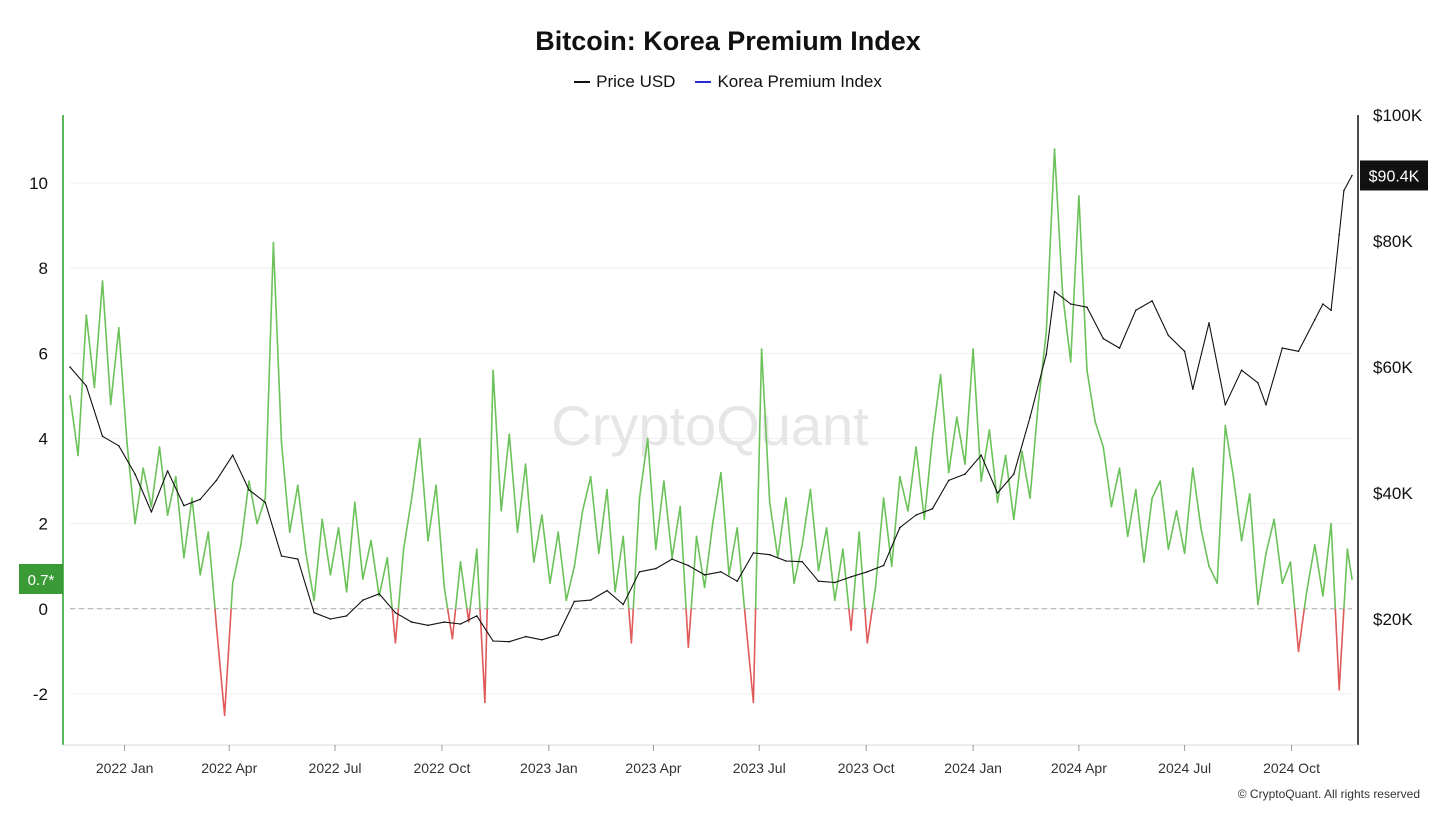  What do you see at coordinates (41, 580) in the screenshot?
I see `premium-last-label: 0.7*` at bounding box center [41, 580].